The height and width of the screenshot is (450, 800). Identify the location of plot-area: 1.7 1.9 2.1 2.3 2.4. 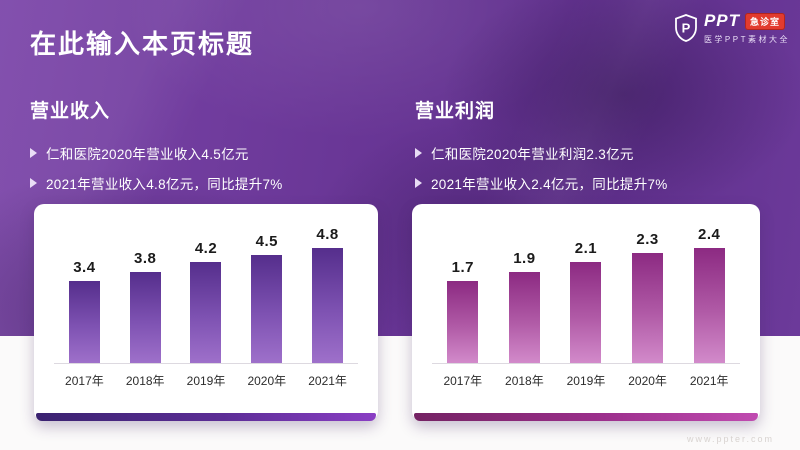
(586, 284).